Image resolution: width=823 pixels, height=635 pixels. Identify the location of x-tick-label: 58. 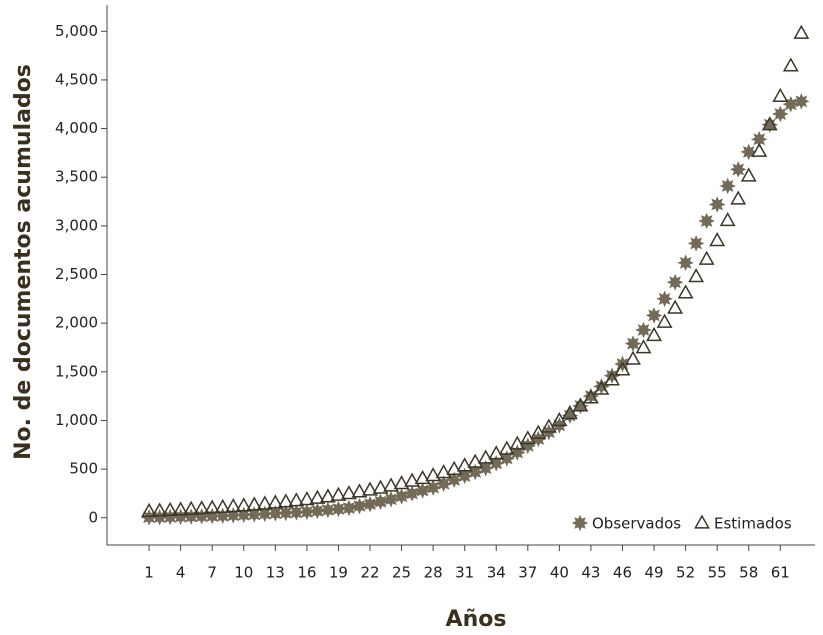
(748, 573).